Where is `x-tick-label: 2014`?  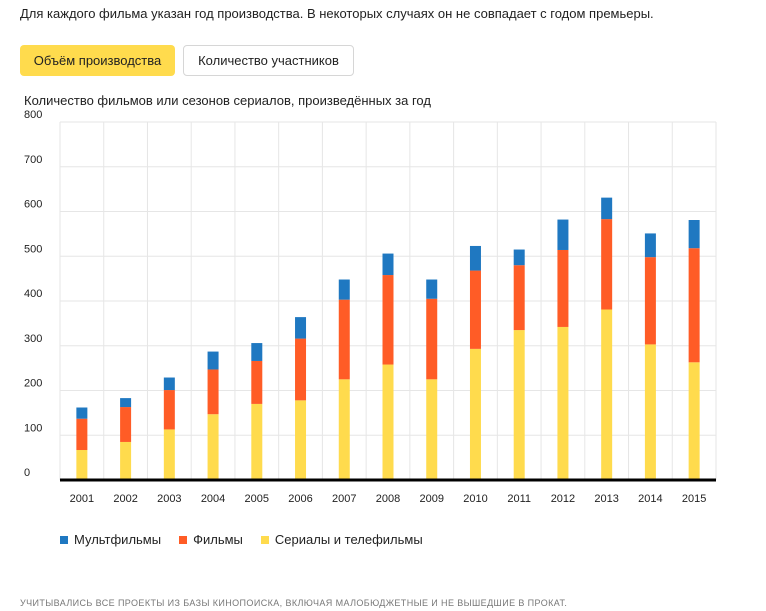
x-tick-label: 2014 is located at coordinates (650, 499).